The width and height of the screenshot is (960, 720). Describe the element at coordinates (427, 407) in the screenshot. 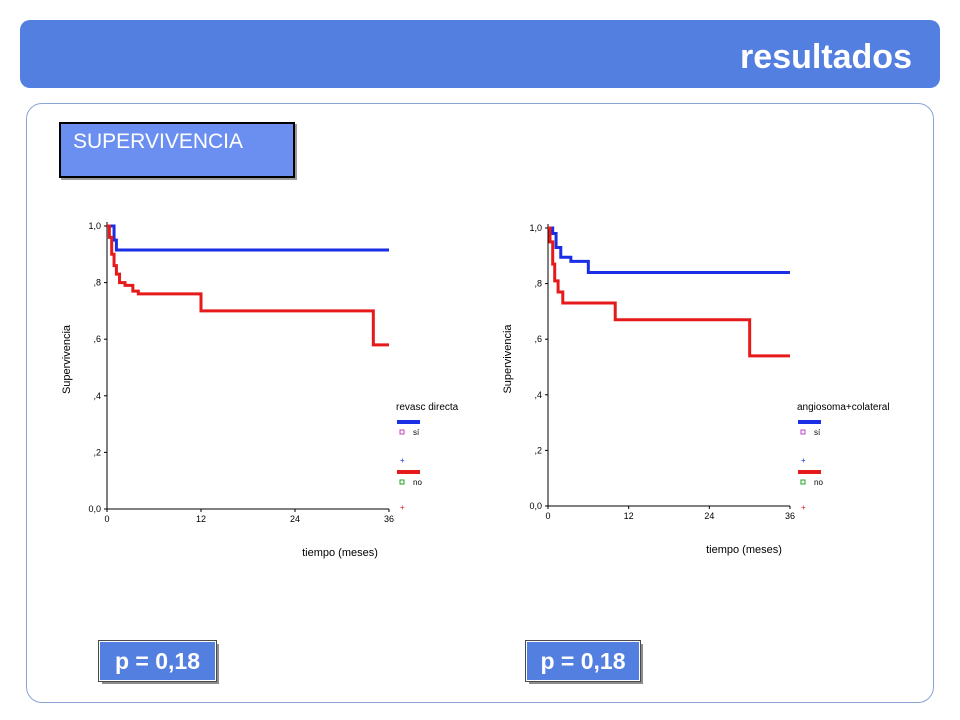

I see `legend-title: revasc directa` at that location.